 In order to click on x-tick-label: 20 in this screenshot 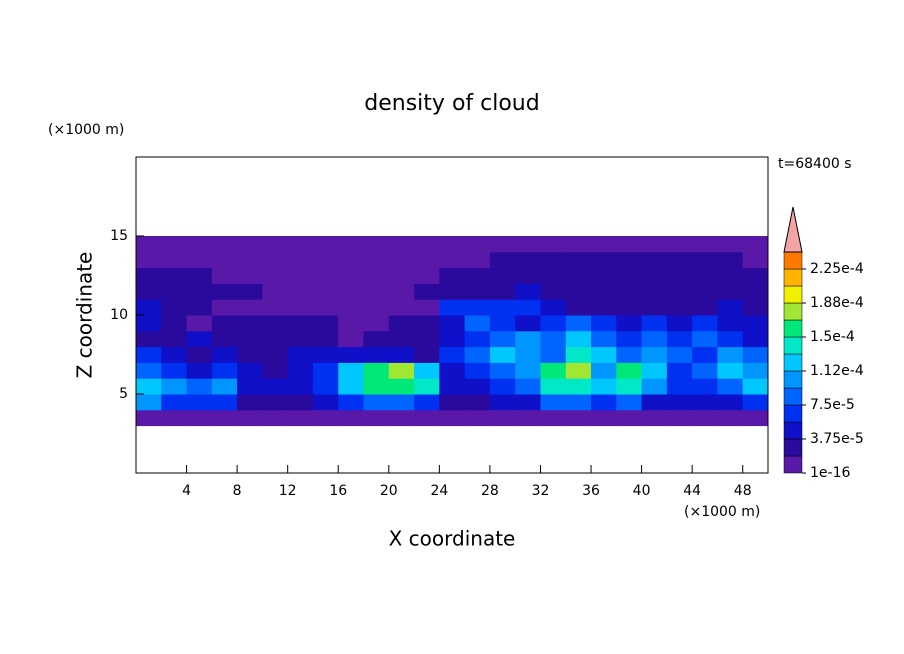, I will do `click(389, 491)`.